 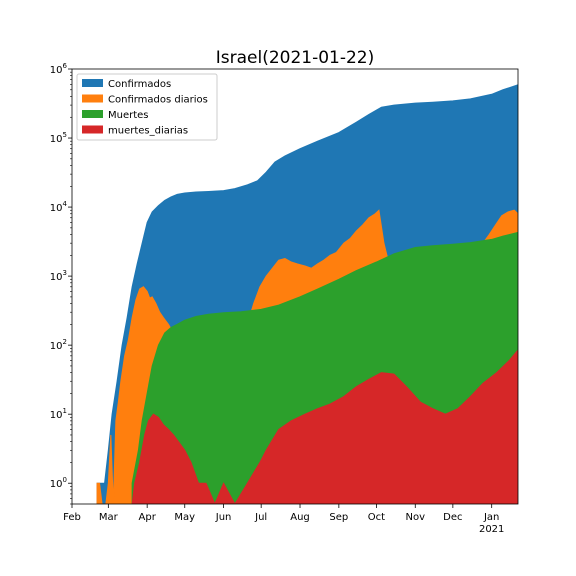 What do you see at coordinates (148, 131) in the screenshot?
I see `legend-label-3: muertes_diarias` at bounding box center [148, 131].